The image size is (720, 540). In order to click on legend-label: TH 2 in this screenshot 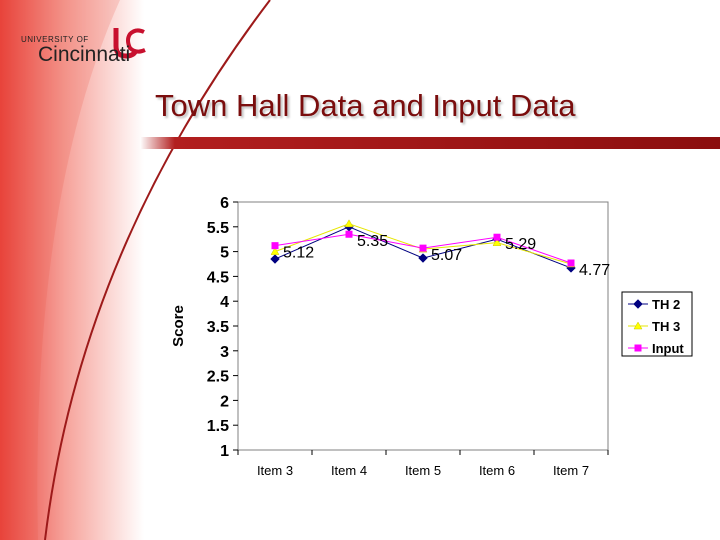, I will do `click(666, 304)`.